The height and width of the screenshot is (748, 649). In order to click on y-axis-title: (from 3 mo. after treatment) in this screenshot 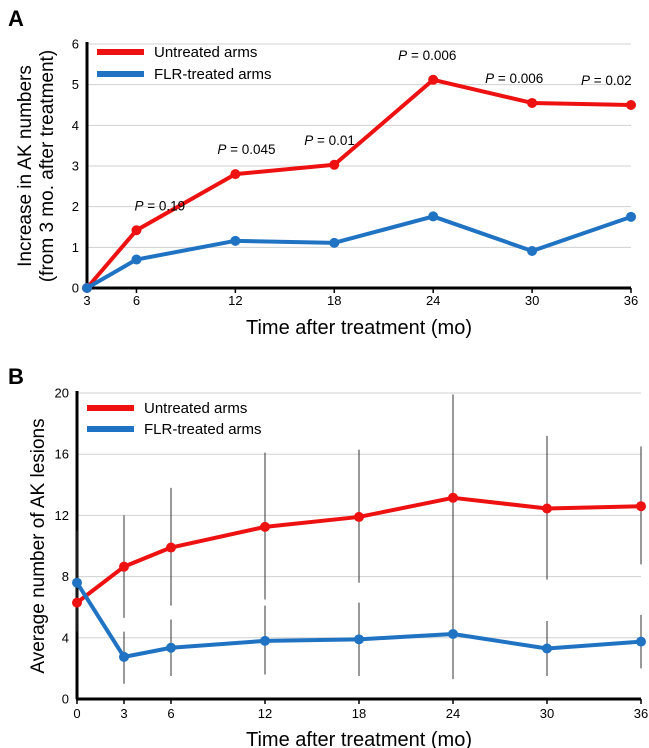, I will do `click(47, 166)`.